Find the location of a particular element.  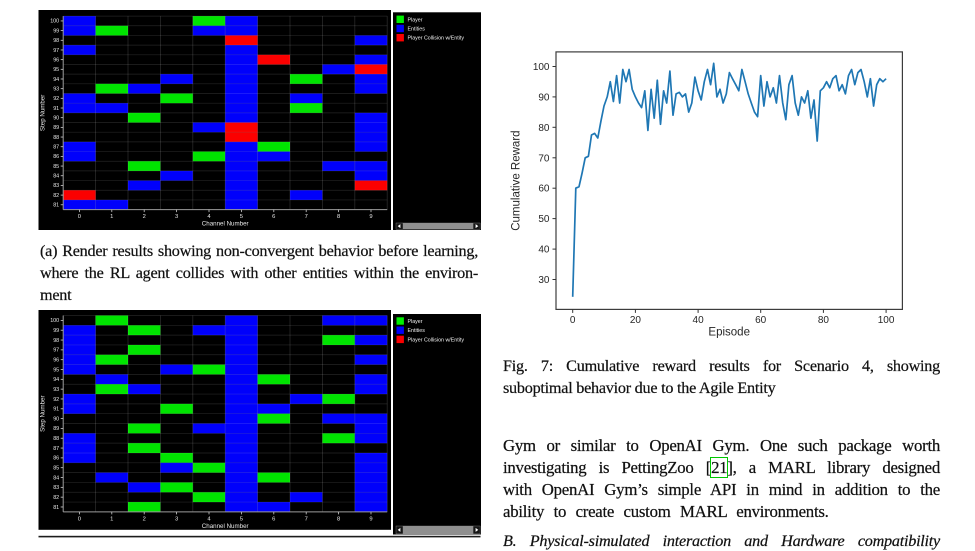

svg-text: 70 is located at coordinates (544, 158).